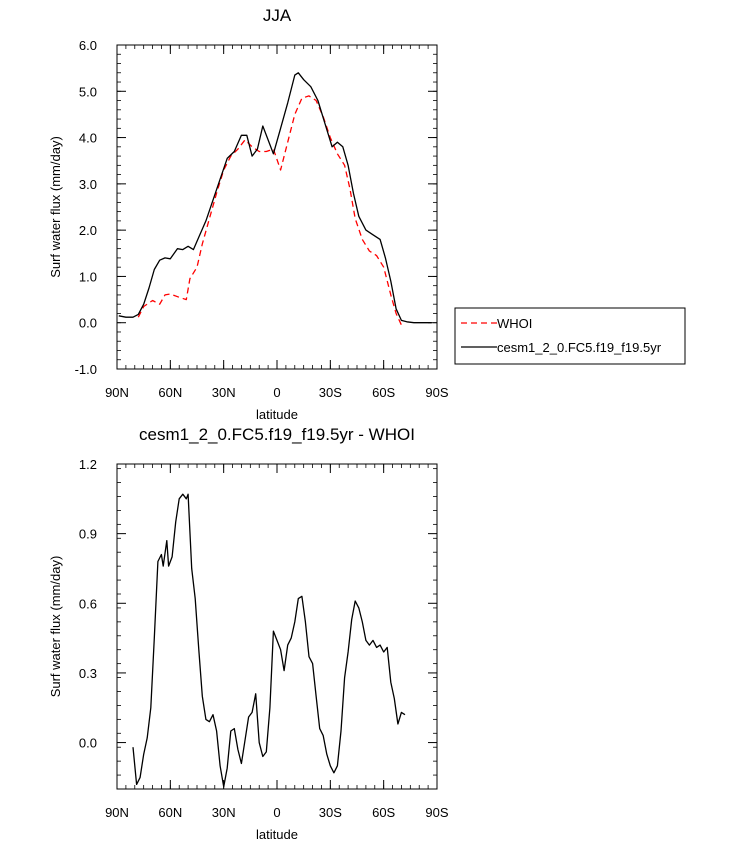 The image size is (733, 850). I want to click on y-tick-label: 0.3, so click(88, 673).